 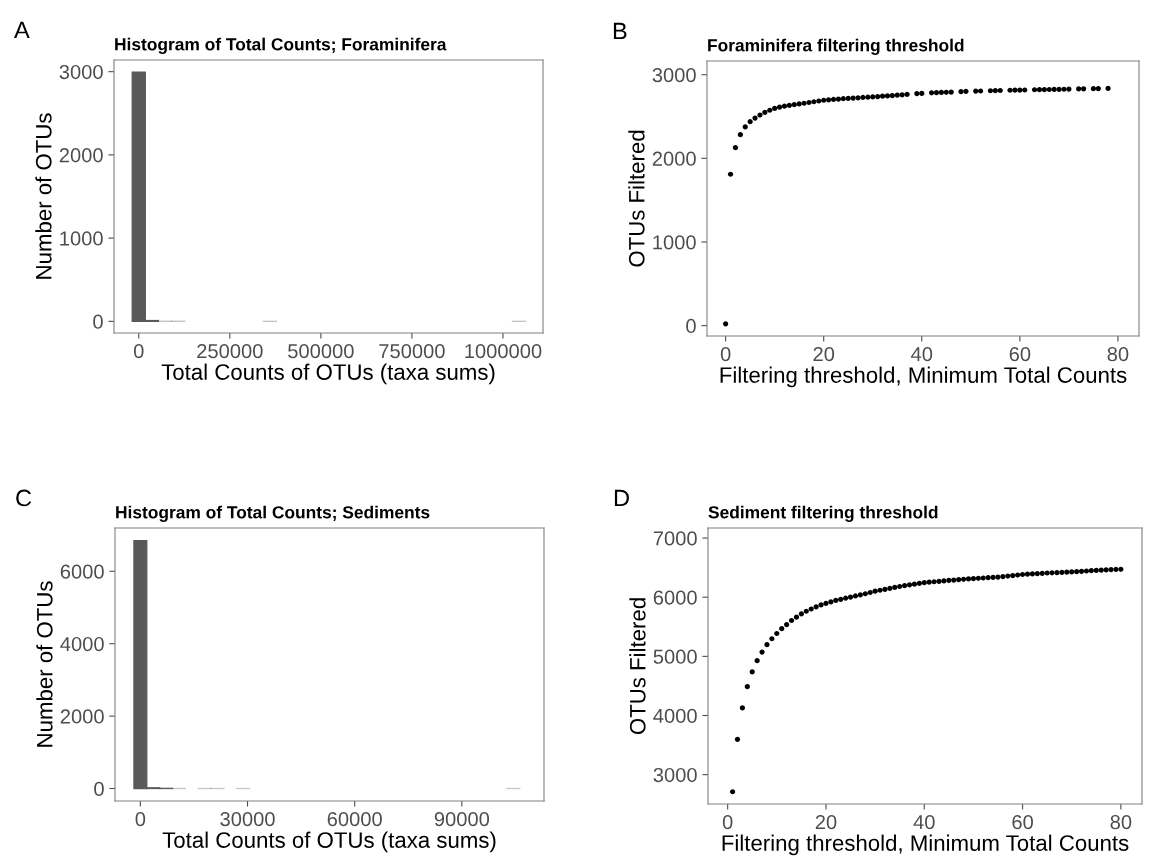 I want to click on chart-title: Sediment filtering threshold, so click(x=823, y=513).